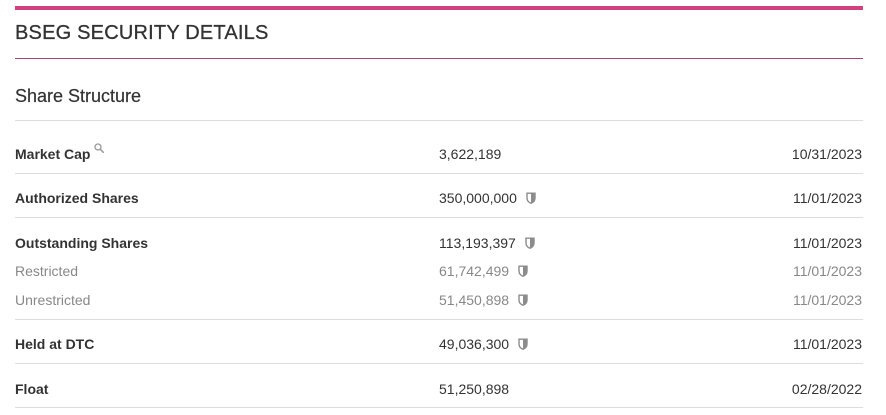 The height and width of the screenshot is (415, 886). What do you see at coordinates (77, 198) in the screenshot?
I see `authorized-shares-label: Authorized Shares` at bounding box center [77, 198].